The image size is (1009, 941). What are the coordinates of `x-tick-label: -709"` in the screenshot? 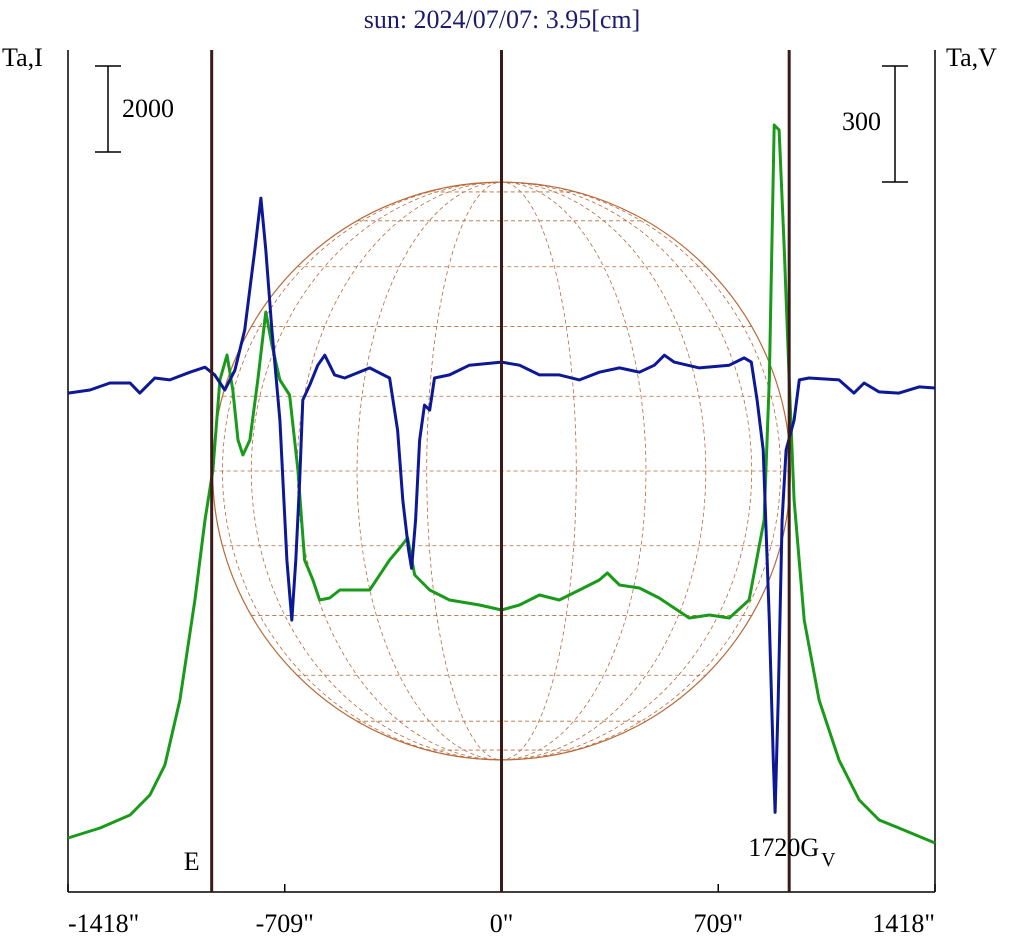 It's located at (285, 923).